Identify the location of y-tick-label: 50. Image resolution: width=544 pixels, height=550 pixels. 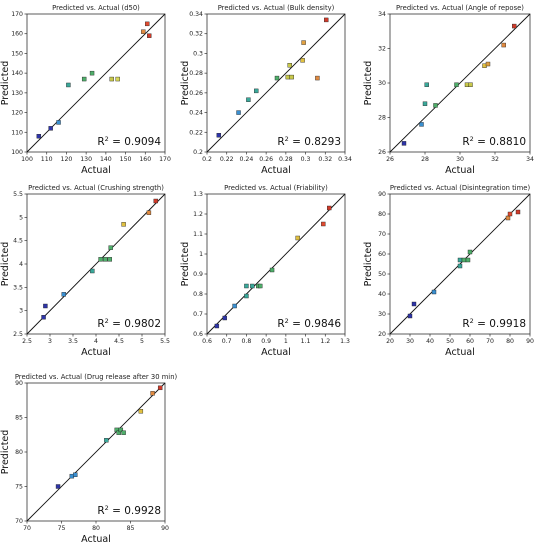
(382, 274).